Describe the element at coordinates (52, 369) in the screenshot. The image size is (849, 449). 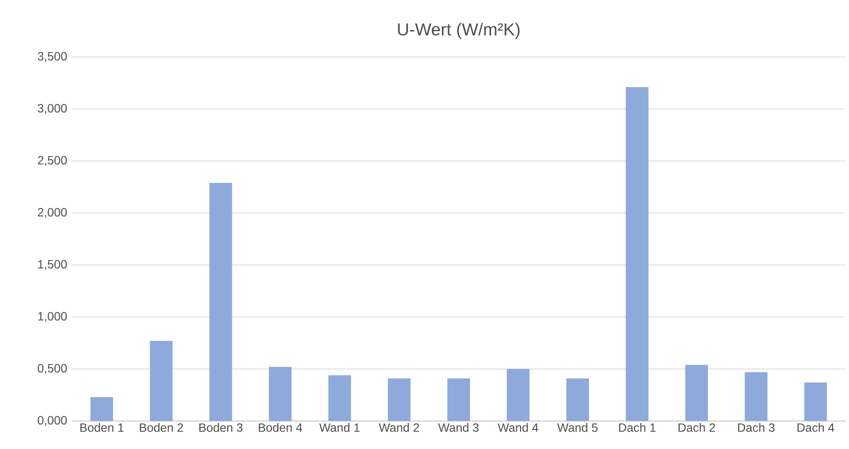
I see `y-tick-label: 0,500` at that location.